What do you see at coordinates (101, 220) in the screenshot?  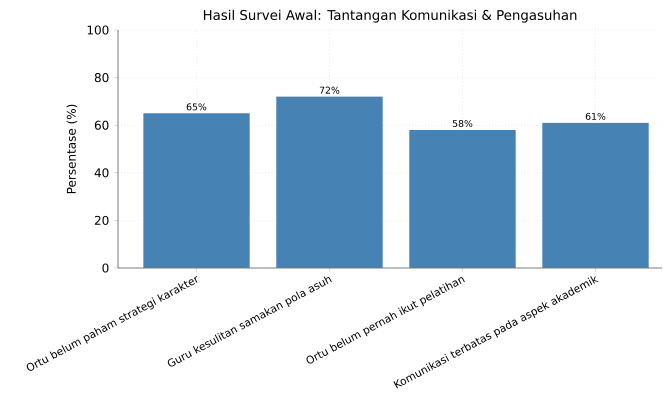 I see `y-tick-label: 20` at bounding box center [101, 220].